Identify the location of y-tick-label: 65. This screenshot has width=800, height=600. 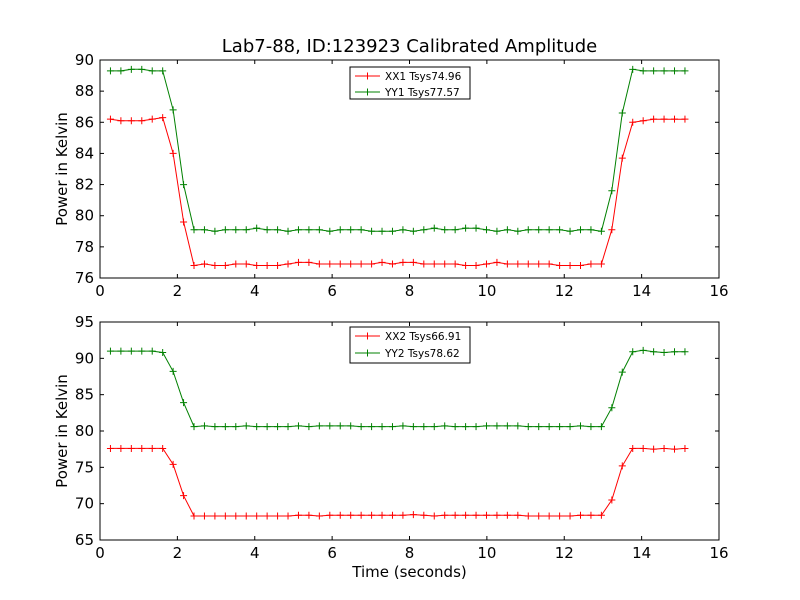
(84, 540).